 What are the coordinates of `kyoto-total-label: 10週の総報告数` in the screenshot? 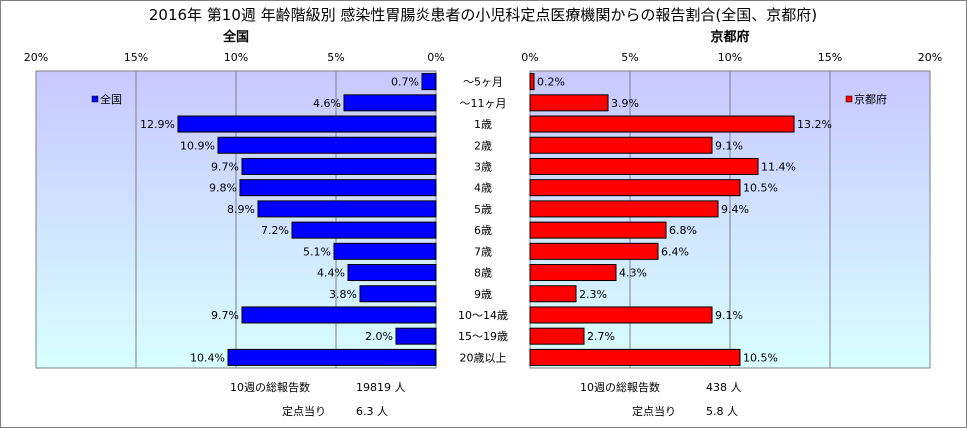 It's located at (620, 387).